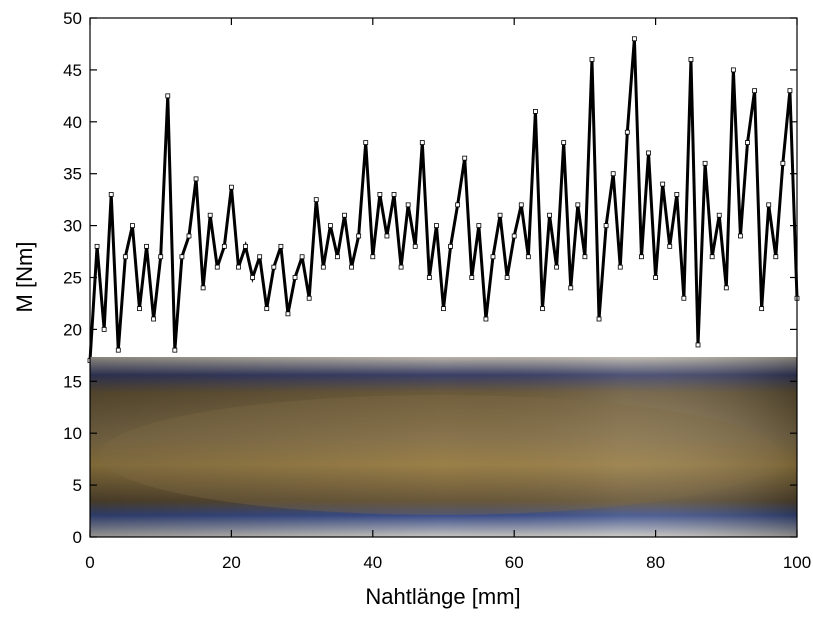 The height and width of the screenshot is (624, 813). What do you see at coordinates (77, 537) in the screenshot?
I see `y-tick-label: 0` at bounding box center [77, 537].